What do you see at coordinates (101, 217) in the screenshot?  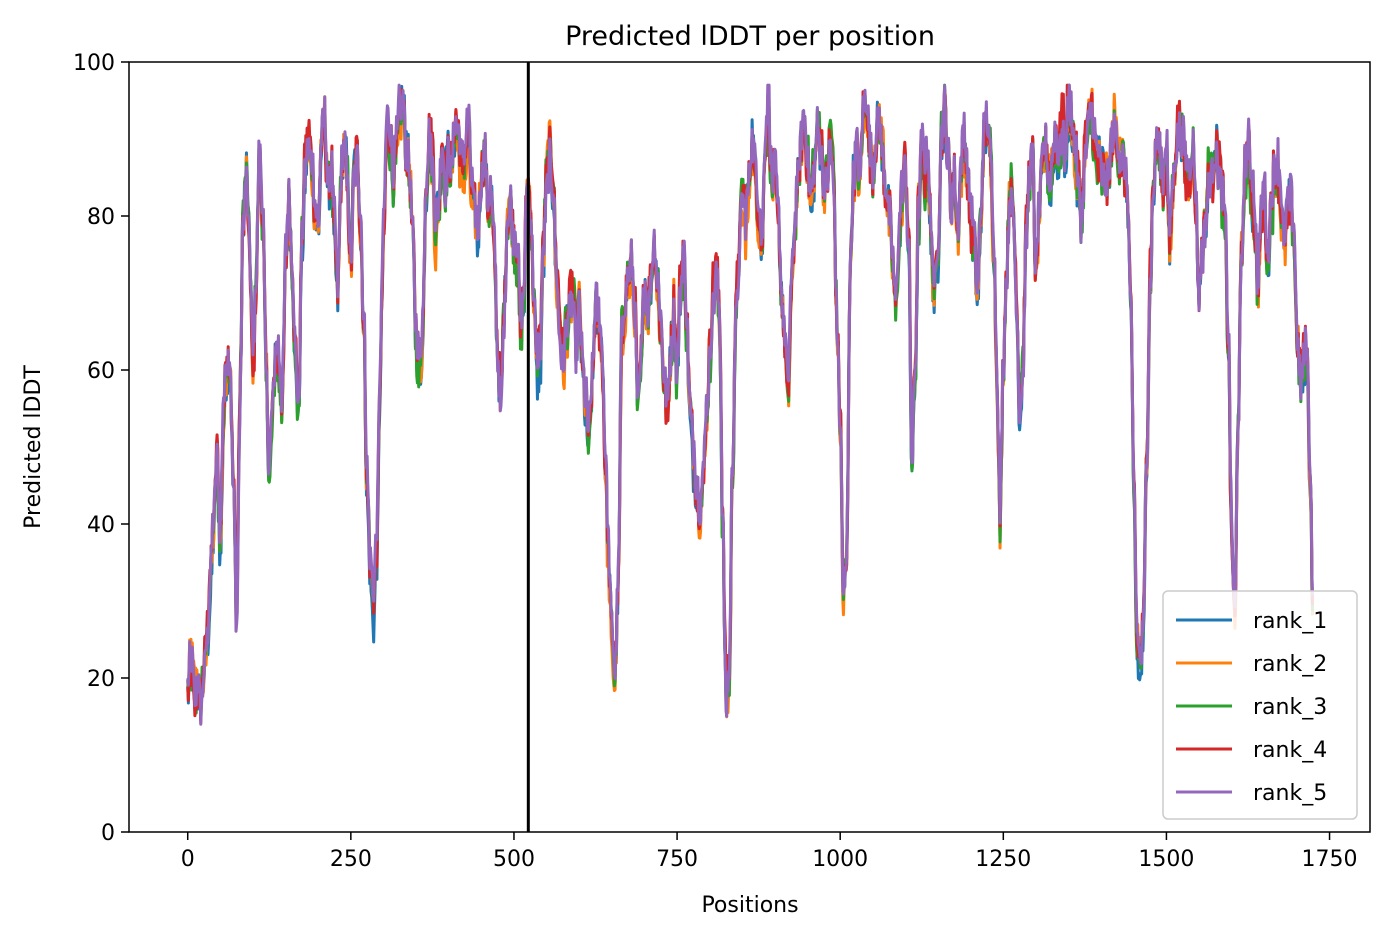 I see `y-tick-label: 80` at bounding box center [101, 217].